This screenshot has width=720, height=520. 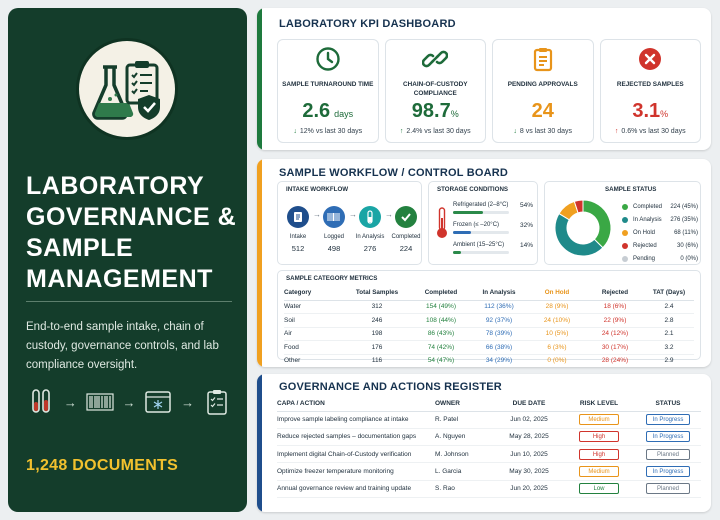 What do you see at coordinates (644, 258) in the screenshot?
I see `legend-label: Pending` at bounding box center [644, 258].